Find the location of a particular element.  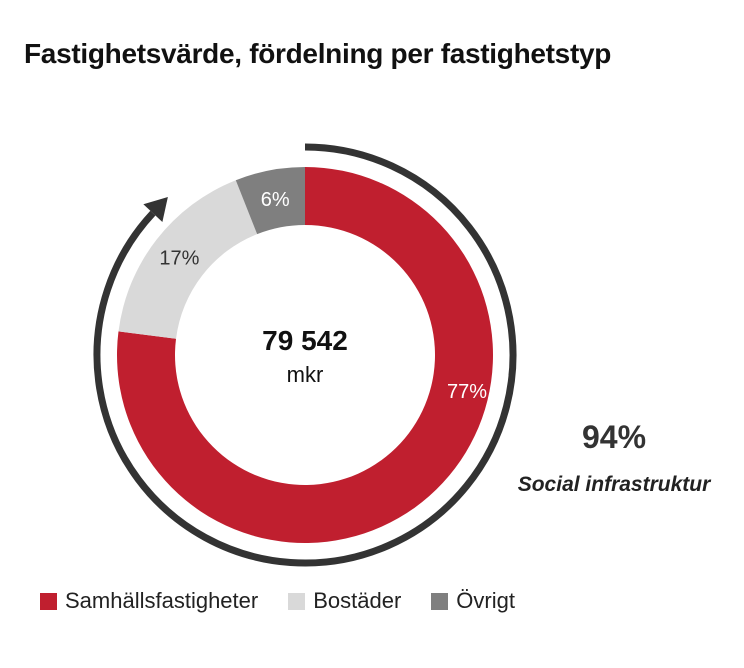

legend-label: Övrigt is located at coordinates (485, 600).